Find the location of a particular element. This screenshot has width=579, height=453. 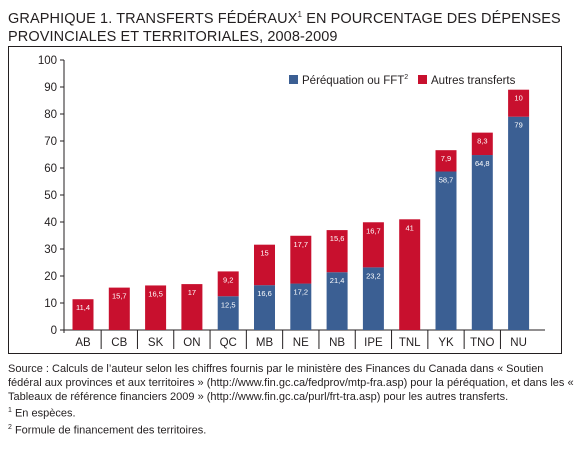

y-tick-label: 70 is located at coordinates (50, 142).